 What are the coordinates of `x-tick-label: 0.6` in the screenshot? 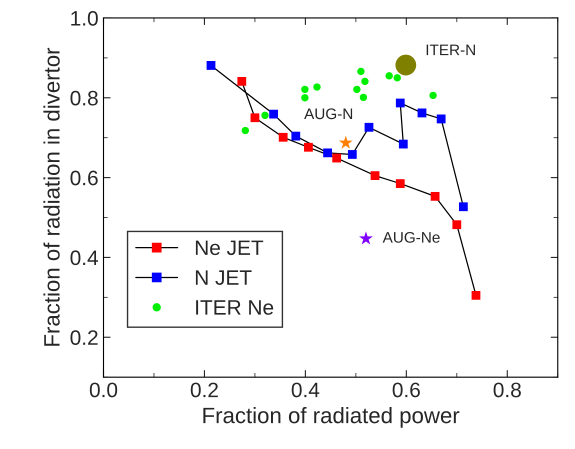 It's located at (406, 390).